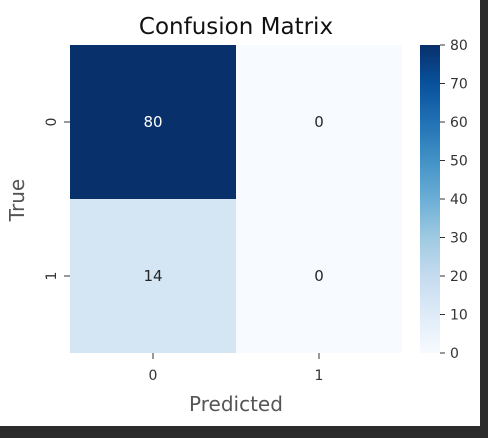 Image resolution: width=488 pixels, height=438 pixels. What do you see at coordinates (454, 354) in the screenshot?
I see `colorbar-tick-label-0: 0` at bounding box center [454, 354].